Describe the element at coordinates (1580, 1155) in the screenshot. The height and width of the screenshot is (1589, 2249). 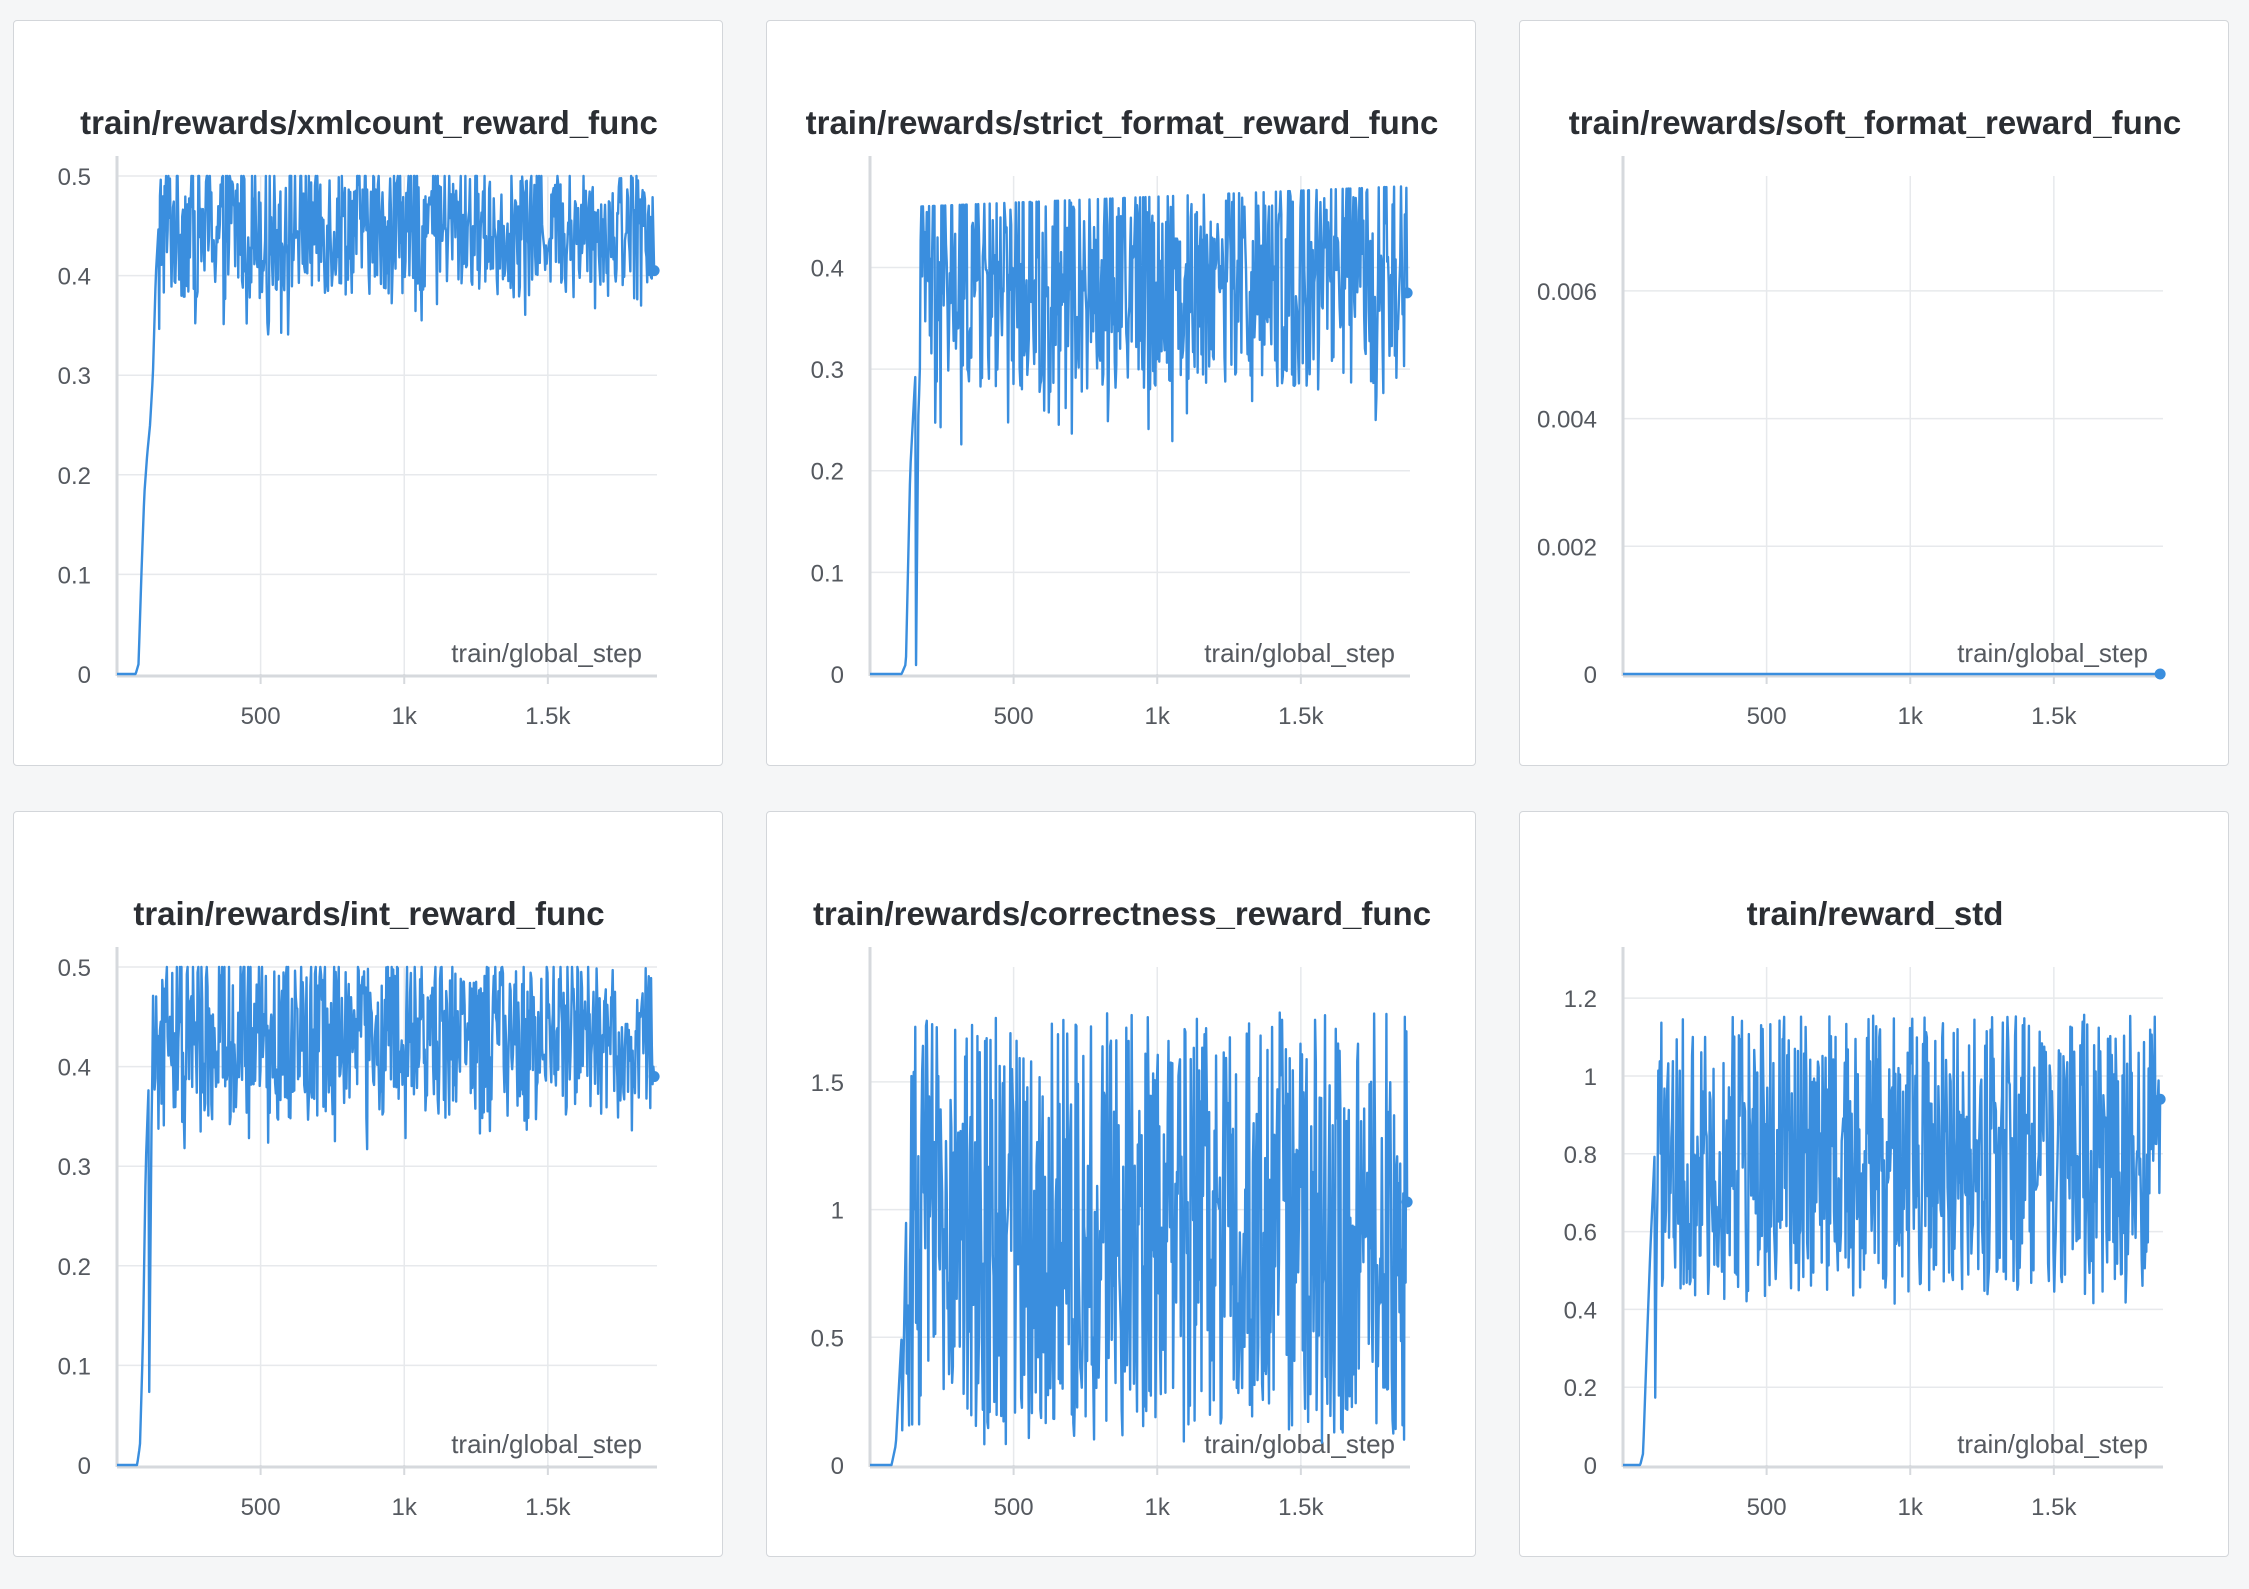
I see `y-tick-label: 0.8` at that location.